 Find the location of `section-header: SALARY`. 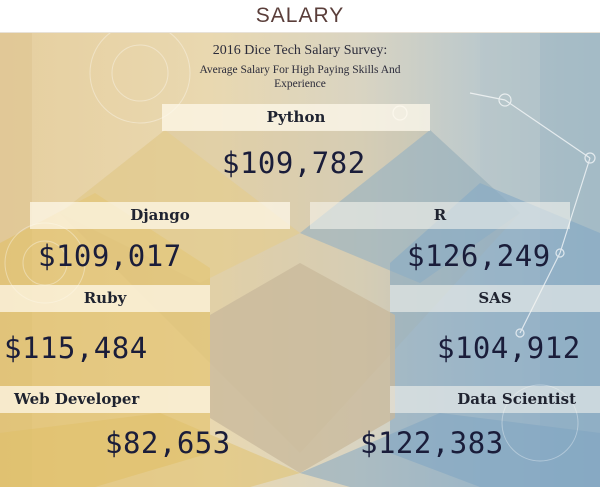

section-header: SALARY is located at coordinates (300, 16).